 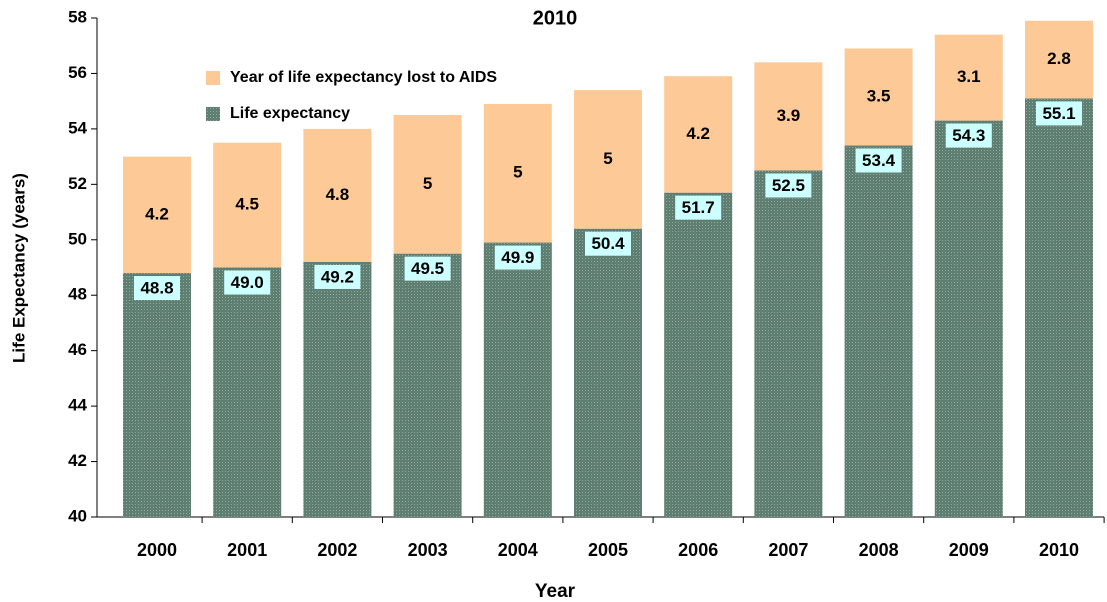 I want to click on y-tick-label: 50, so click(x=77, y=238).